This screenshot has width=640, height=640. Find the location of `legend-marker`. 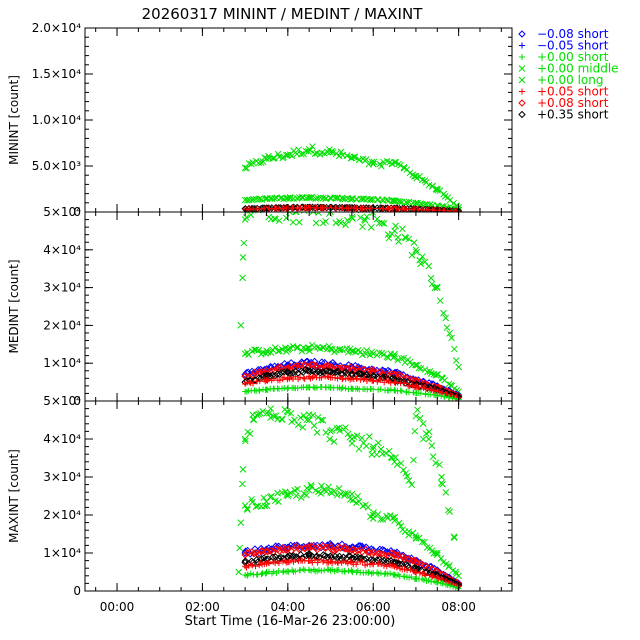

legend-marker is located at coordinates (522, 103).